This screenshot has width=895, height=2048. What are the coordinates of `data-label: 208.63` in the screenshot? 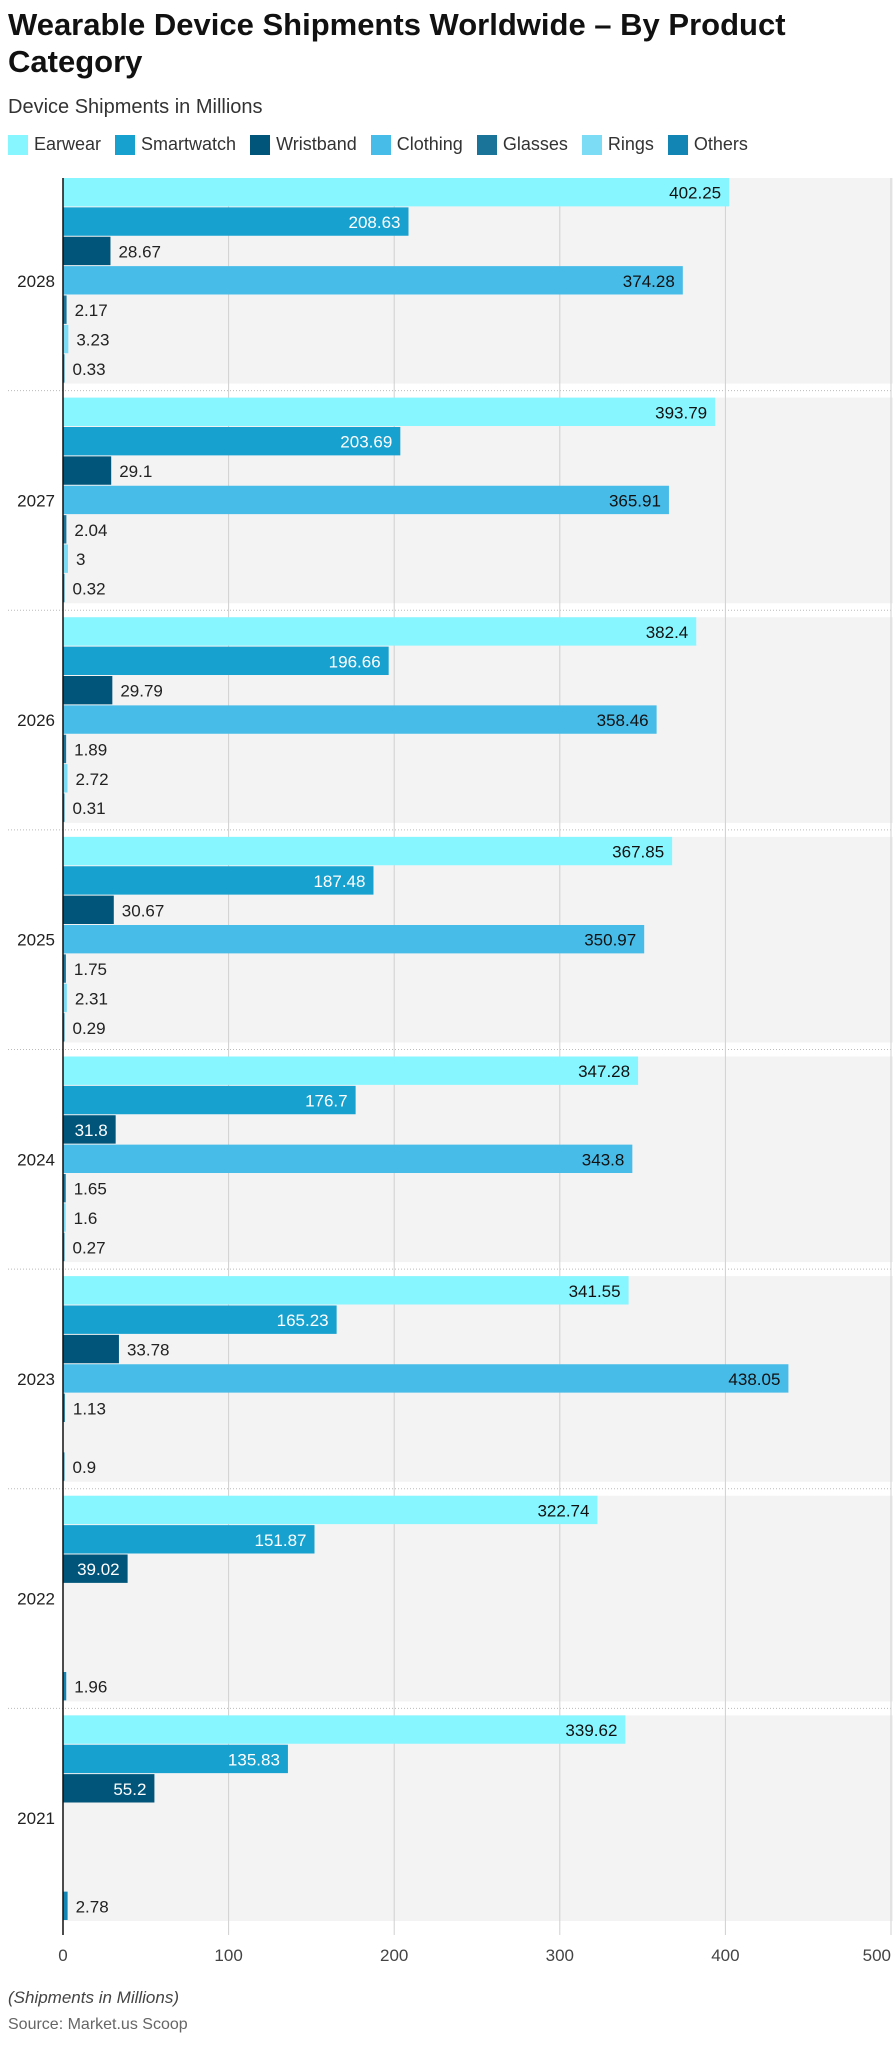 It's located at (374, 222).